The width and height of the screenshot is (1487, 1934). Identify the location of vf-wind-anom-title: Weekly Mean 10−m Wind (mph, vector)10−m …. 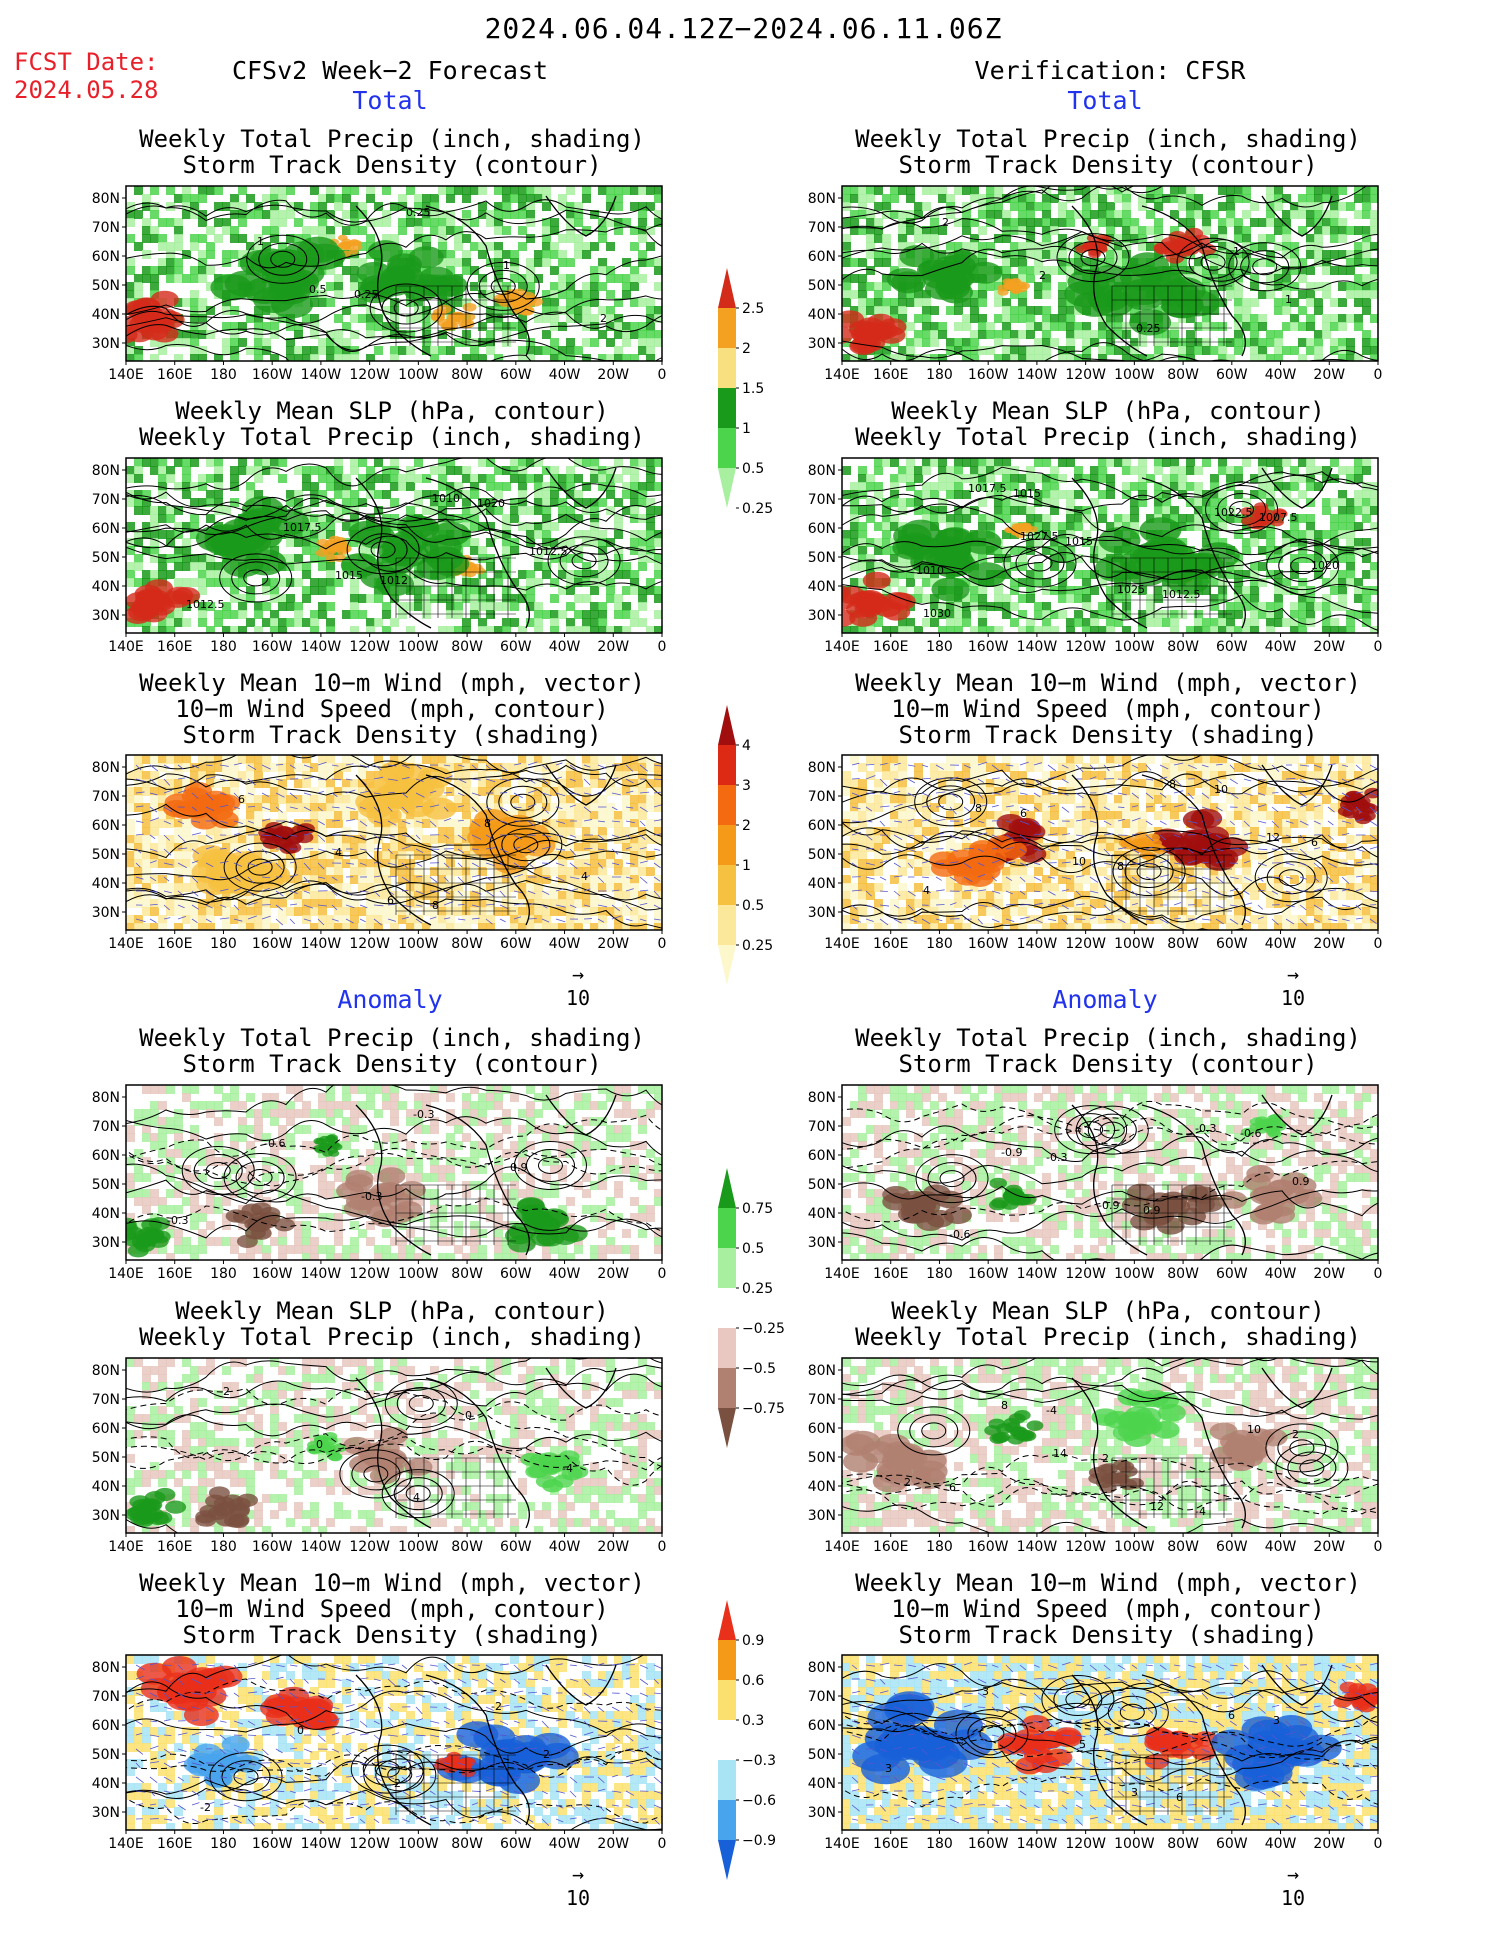
(1108, 1609).